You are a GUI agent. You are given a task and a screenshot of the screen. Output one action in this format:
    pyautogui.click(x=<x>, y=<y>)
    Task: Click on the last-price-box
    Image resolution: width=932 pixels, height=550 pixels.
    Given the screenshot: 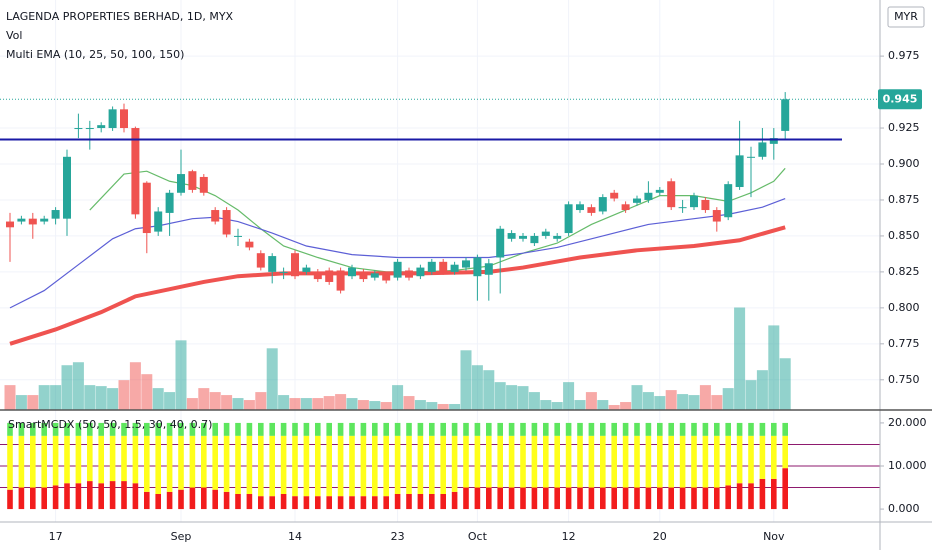 What is the action you would take?
    pyautogui.click(x=900, y=99)
    